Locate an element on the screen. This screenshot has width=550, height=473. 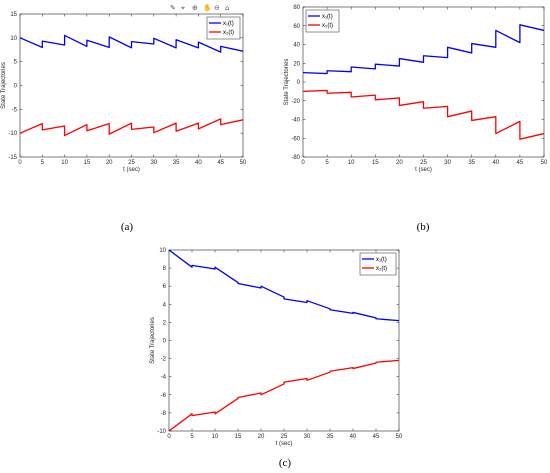
y-tick-label: -4 is located at coordinates (164, 378).